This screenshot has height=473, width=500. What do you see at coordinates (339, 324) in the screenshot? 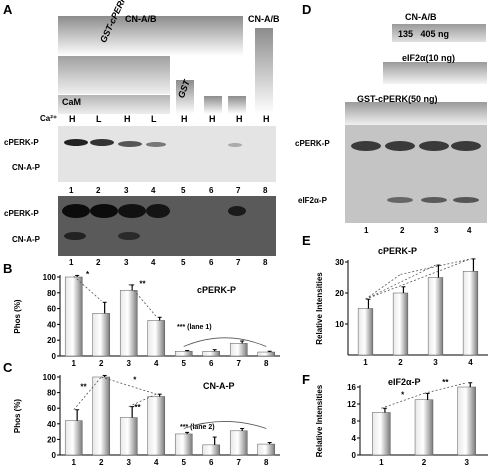
I see `y-tick-label: 10` at bounding box center [339, 324].